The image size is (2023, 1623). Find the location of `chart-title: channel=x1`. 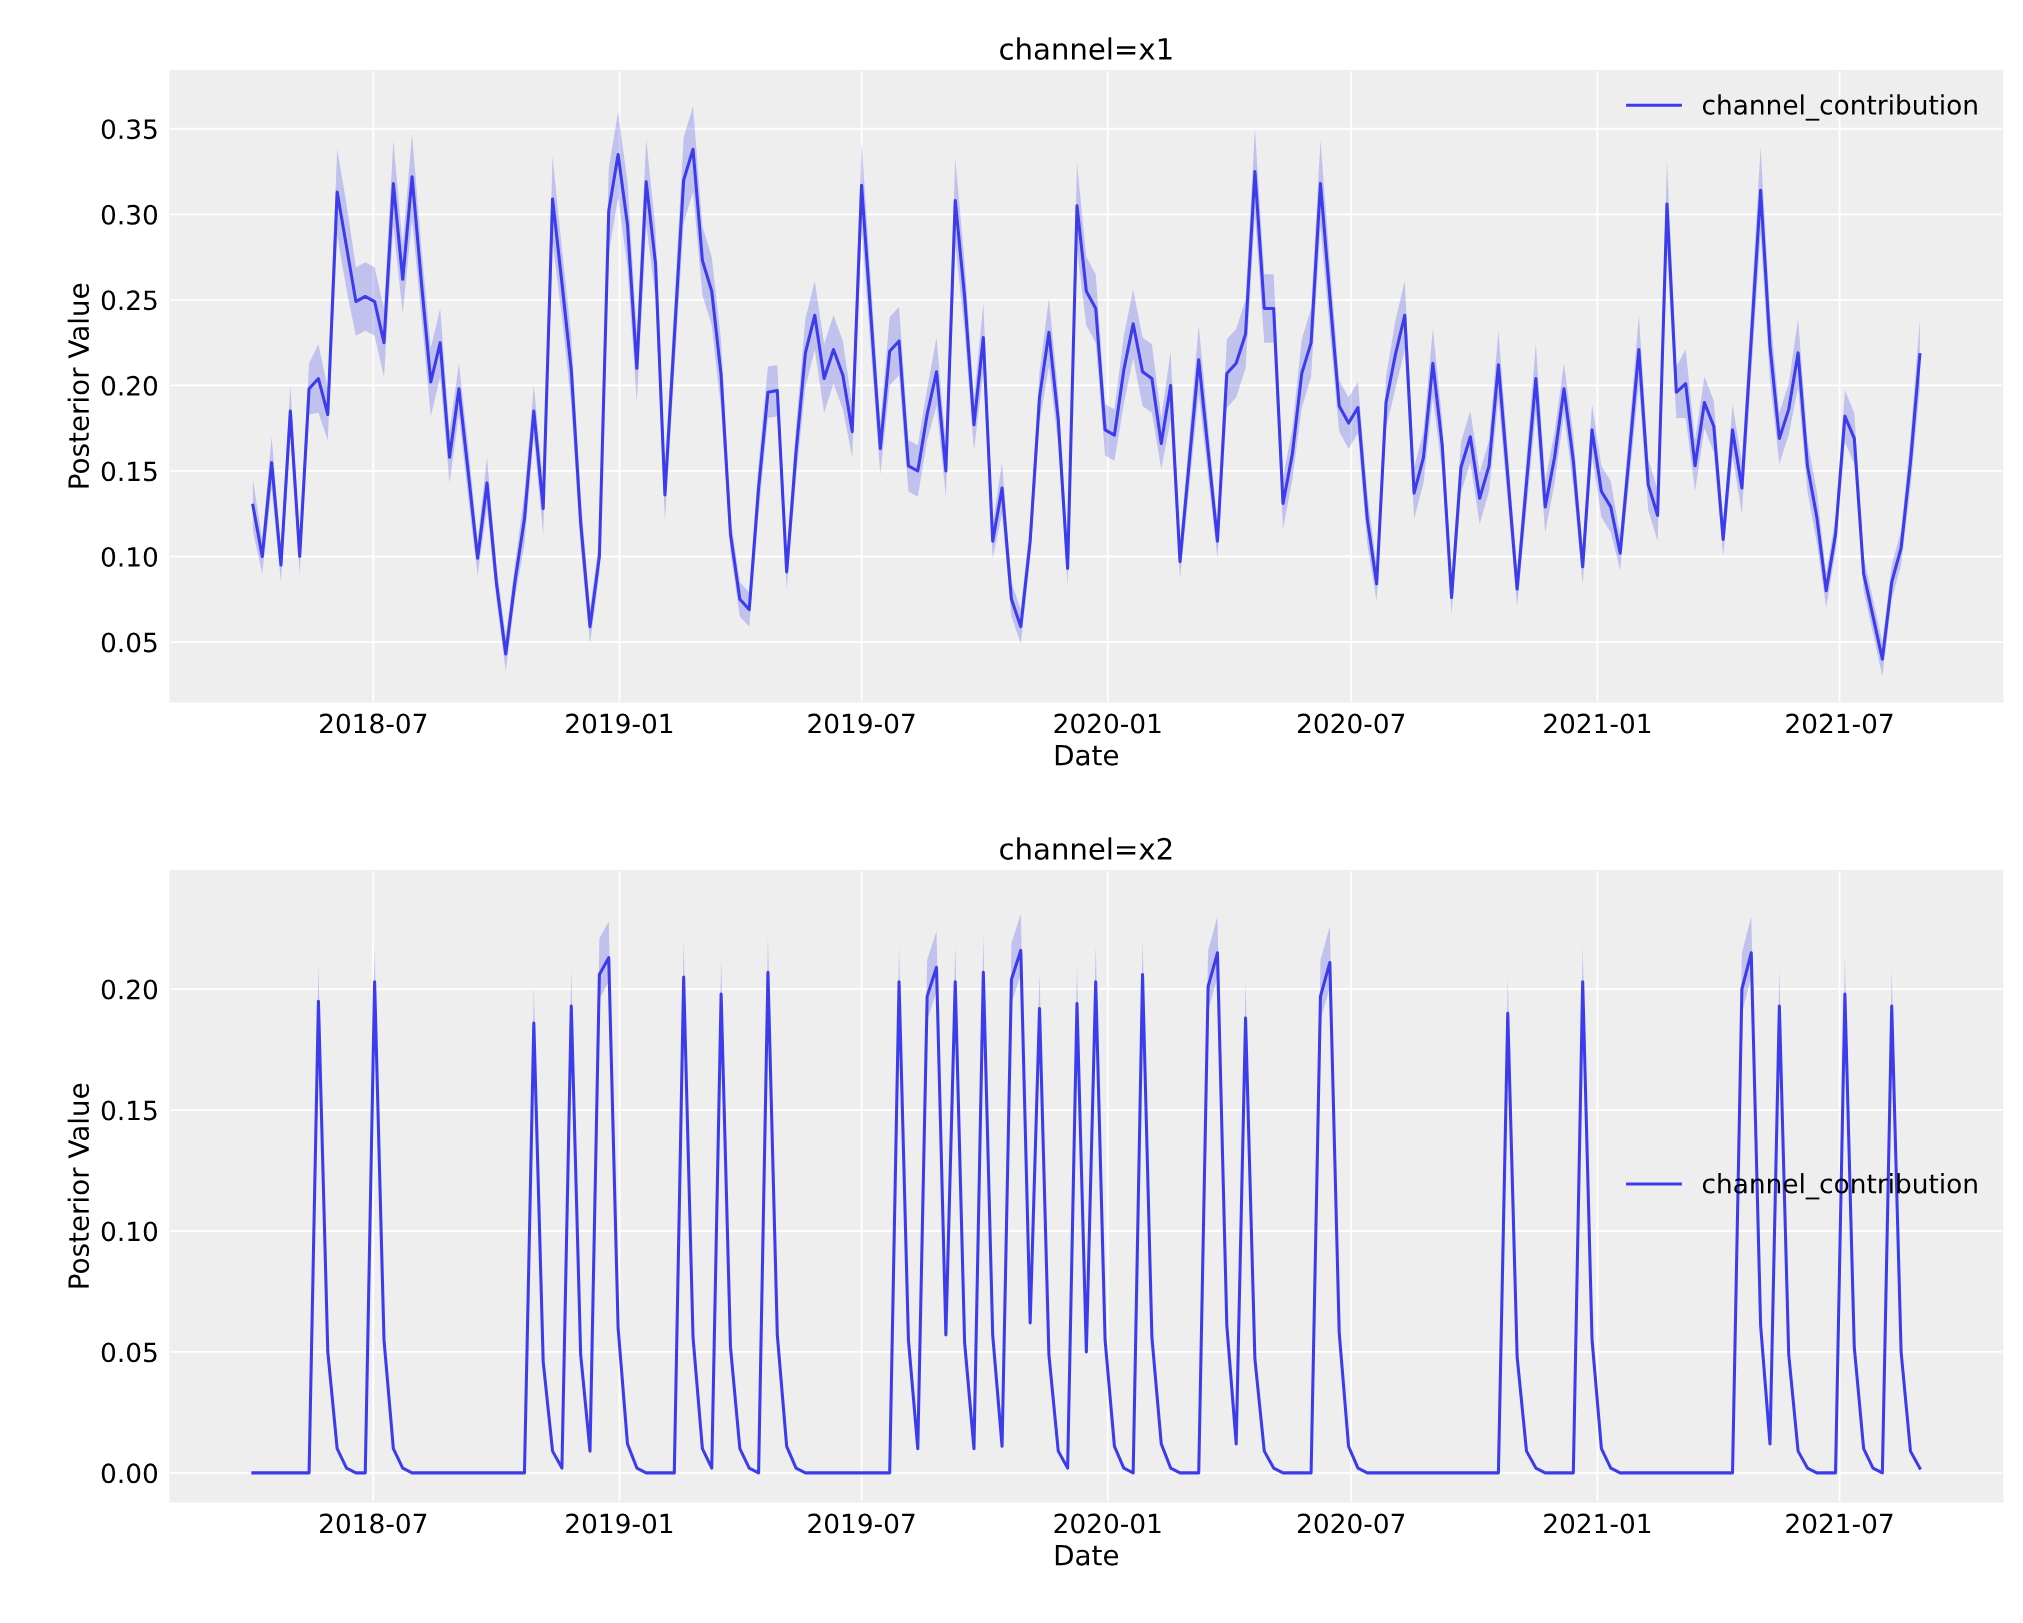

chart-title: channel=x1 is located at coordinates (1086, 48).